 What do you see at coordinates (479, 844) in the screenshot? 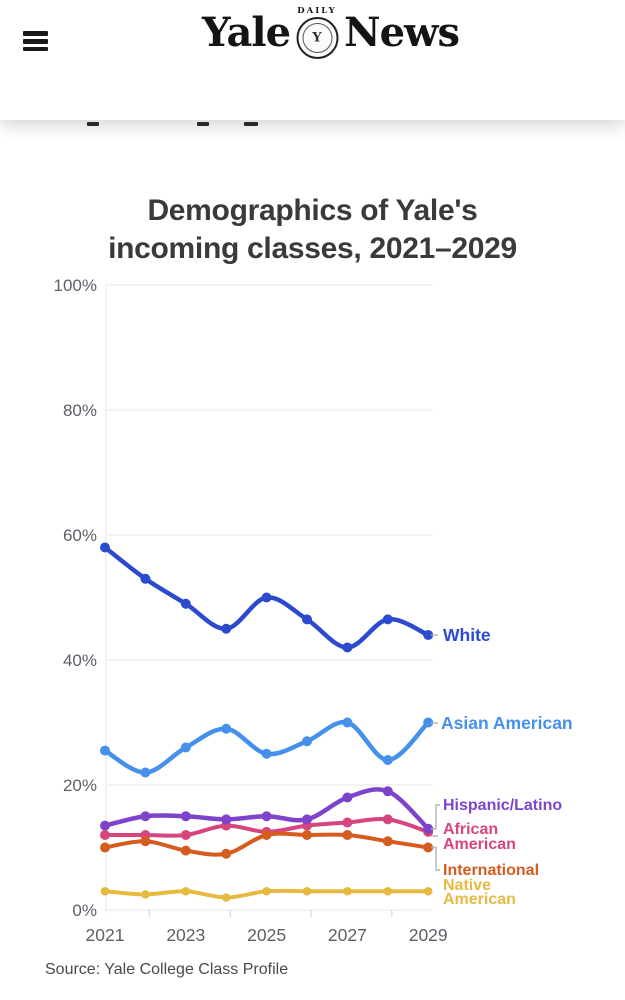
I see `series-label-african-american: American` at bounding box center [479, 844].